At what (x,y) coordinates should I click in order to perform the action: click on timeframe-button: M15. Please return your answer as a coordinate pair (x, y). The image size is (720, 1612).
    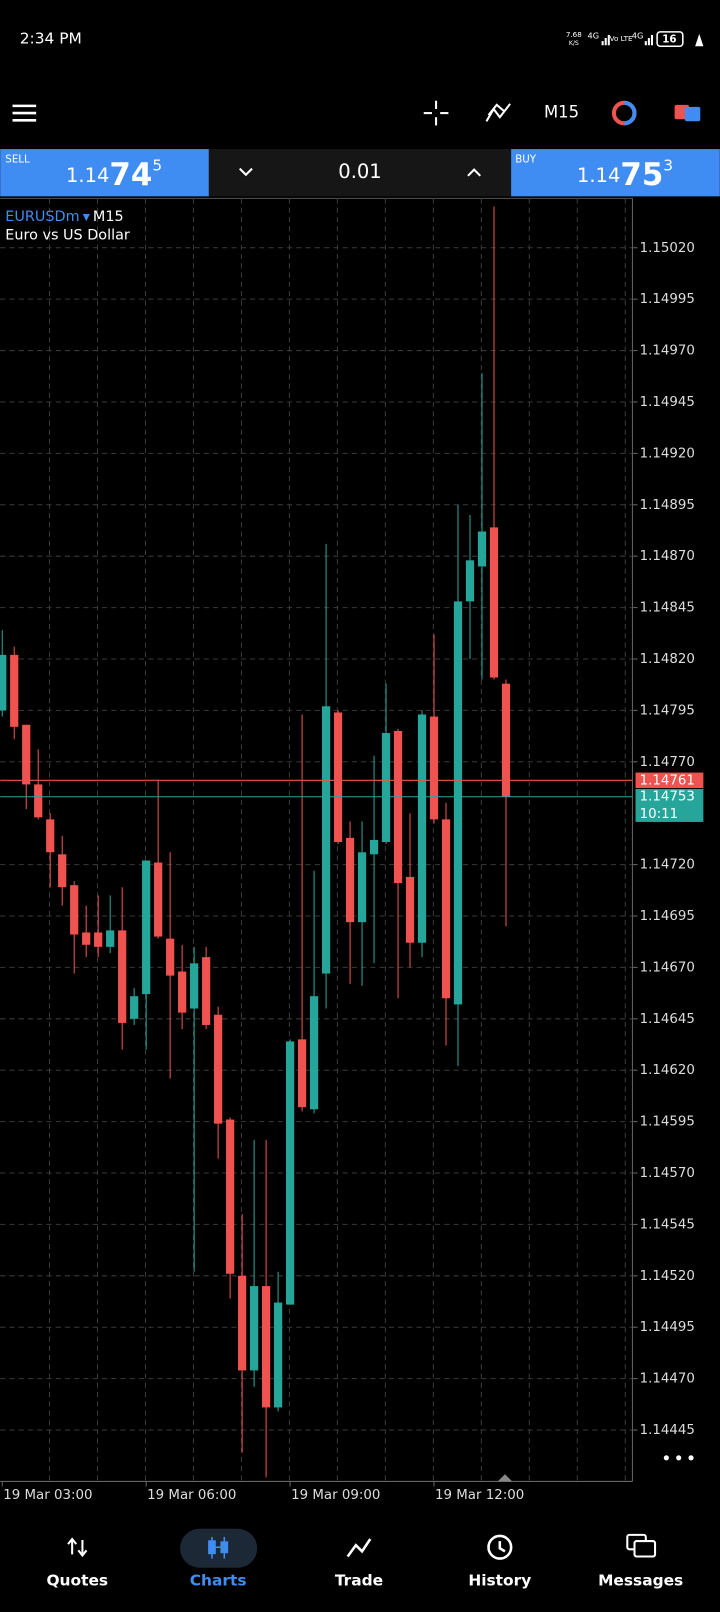
    Looking at the image, I should click on (561, 112).